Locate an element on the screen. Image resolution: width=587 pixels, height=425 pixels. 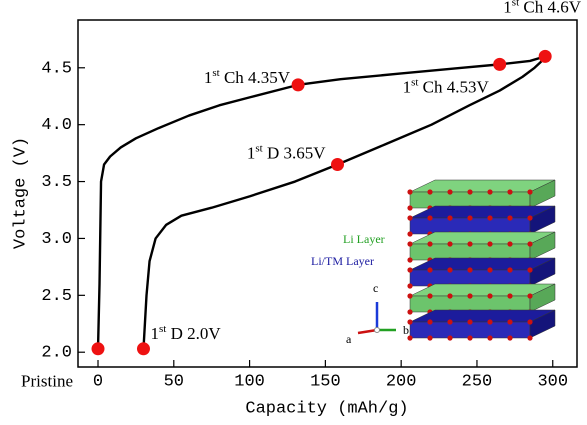
layer-label: Li Layer is located at coordinates (364, 239).